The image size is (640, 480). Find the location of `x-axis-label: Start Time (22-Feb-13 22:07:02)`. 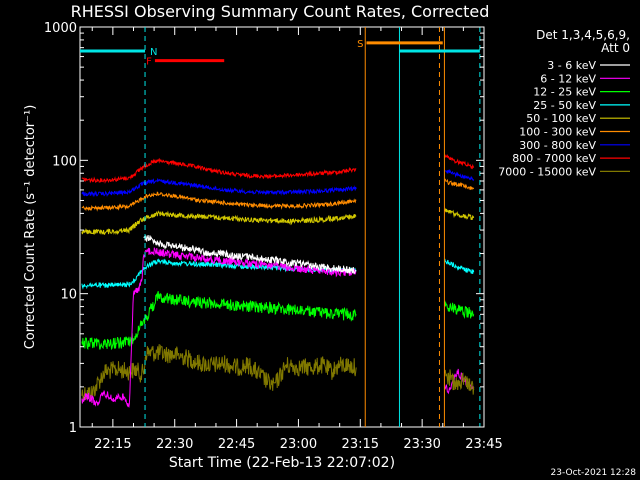

x-axis-label: Start Time (22-Feb-13 22:07:02) is located at coordinates (282, 463).